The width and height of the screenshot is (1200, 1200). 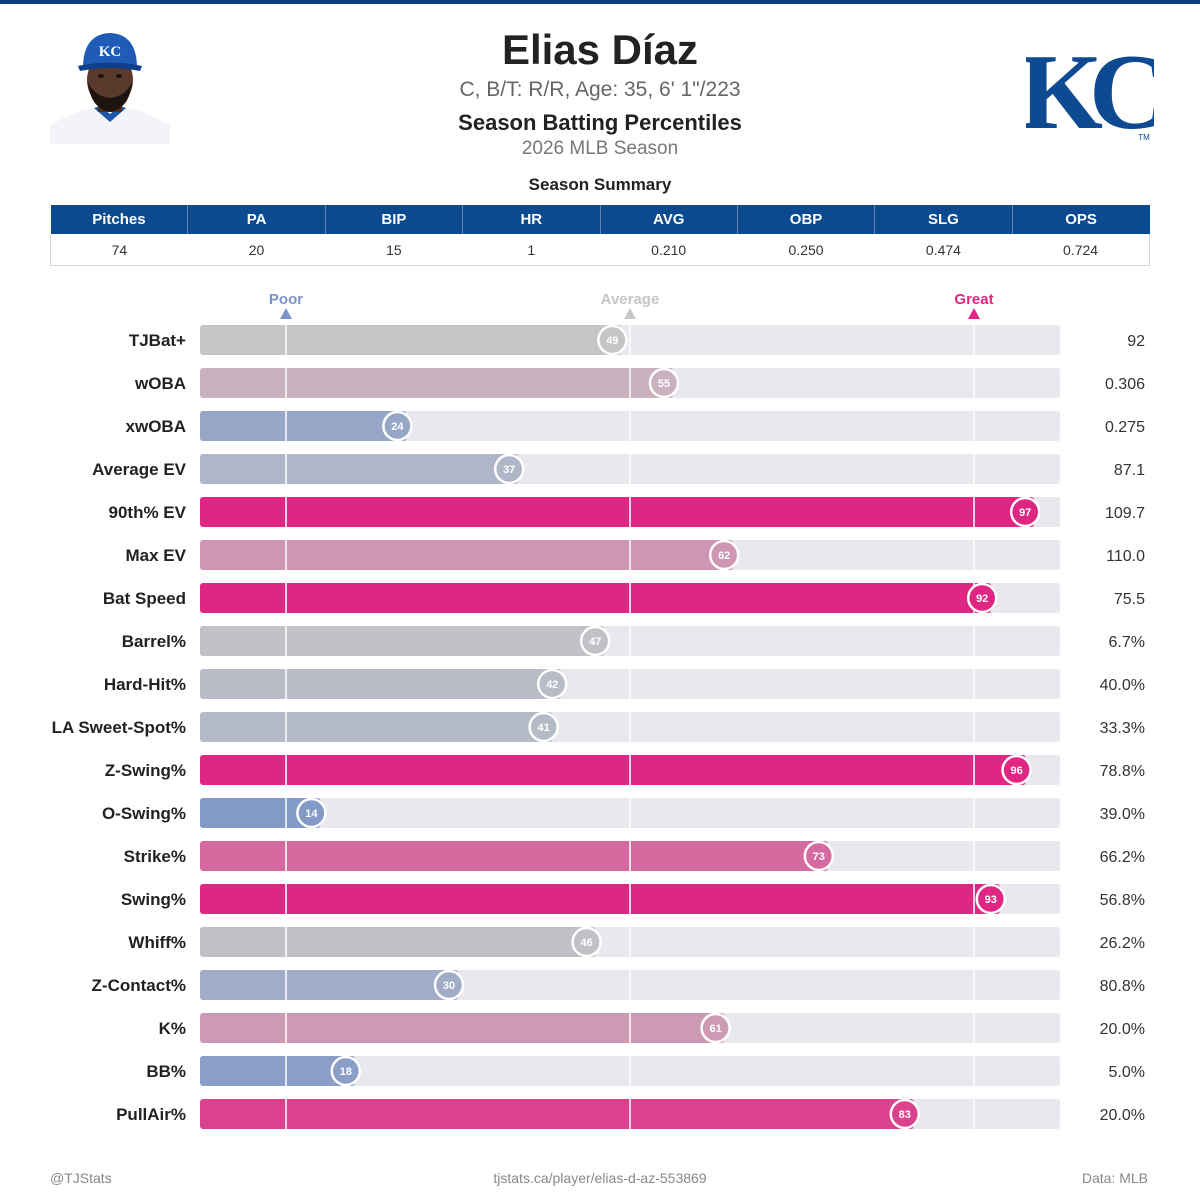 I want to click on percentile-label: 97, so click(x=1025, y=513).